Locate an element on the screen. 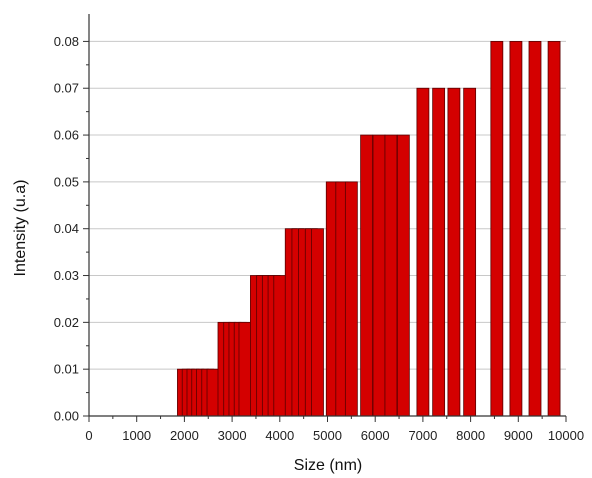 The height and width of the screenshot is (478, 592). x-tick-label-5: 5000 is located at coordinates (327, 435).